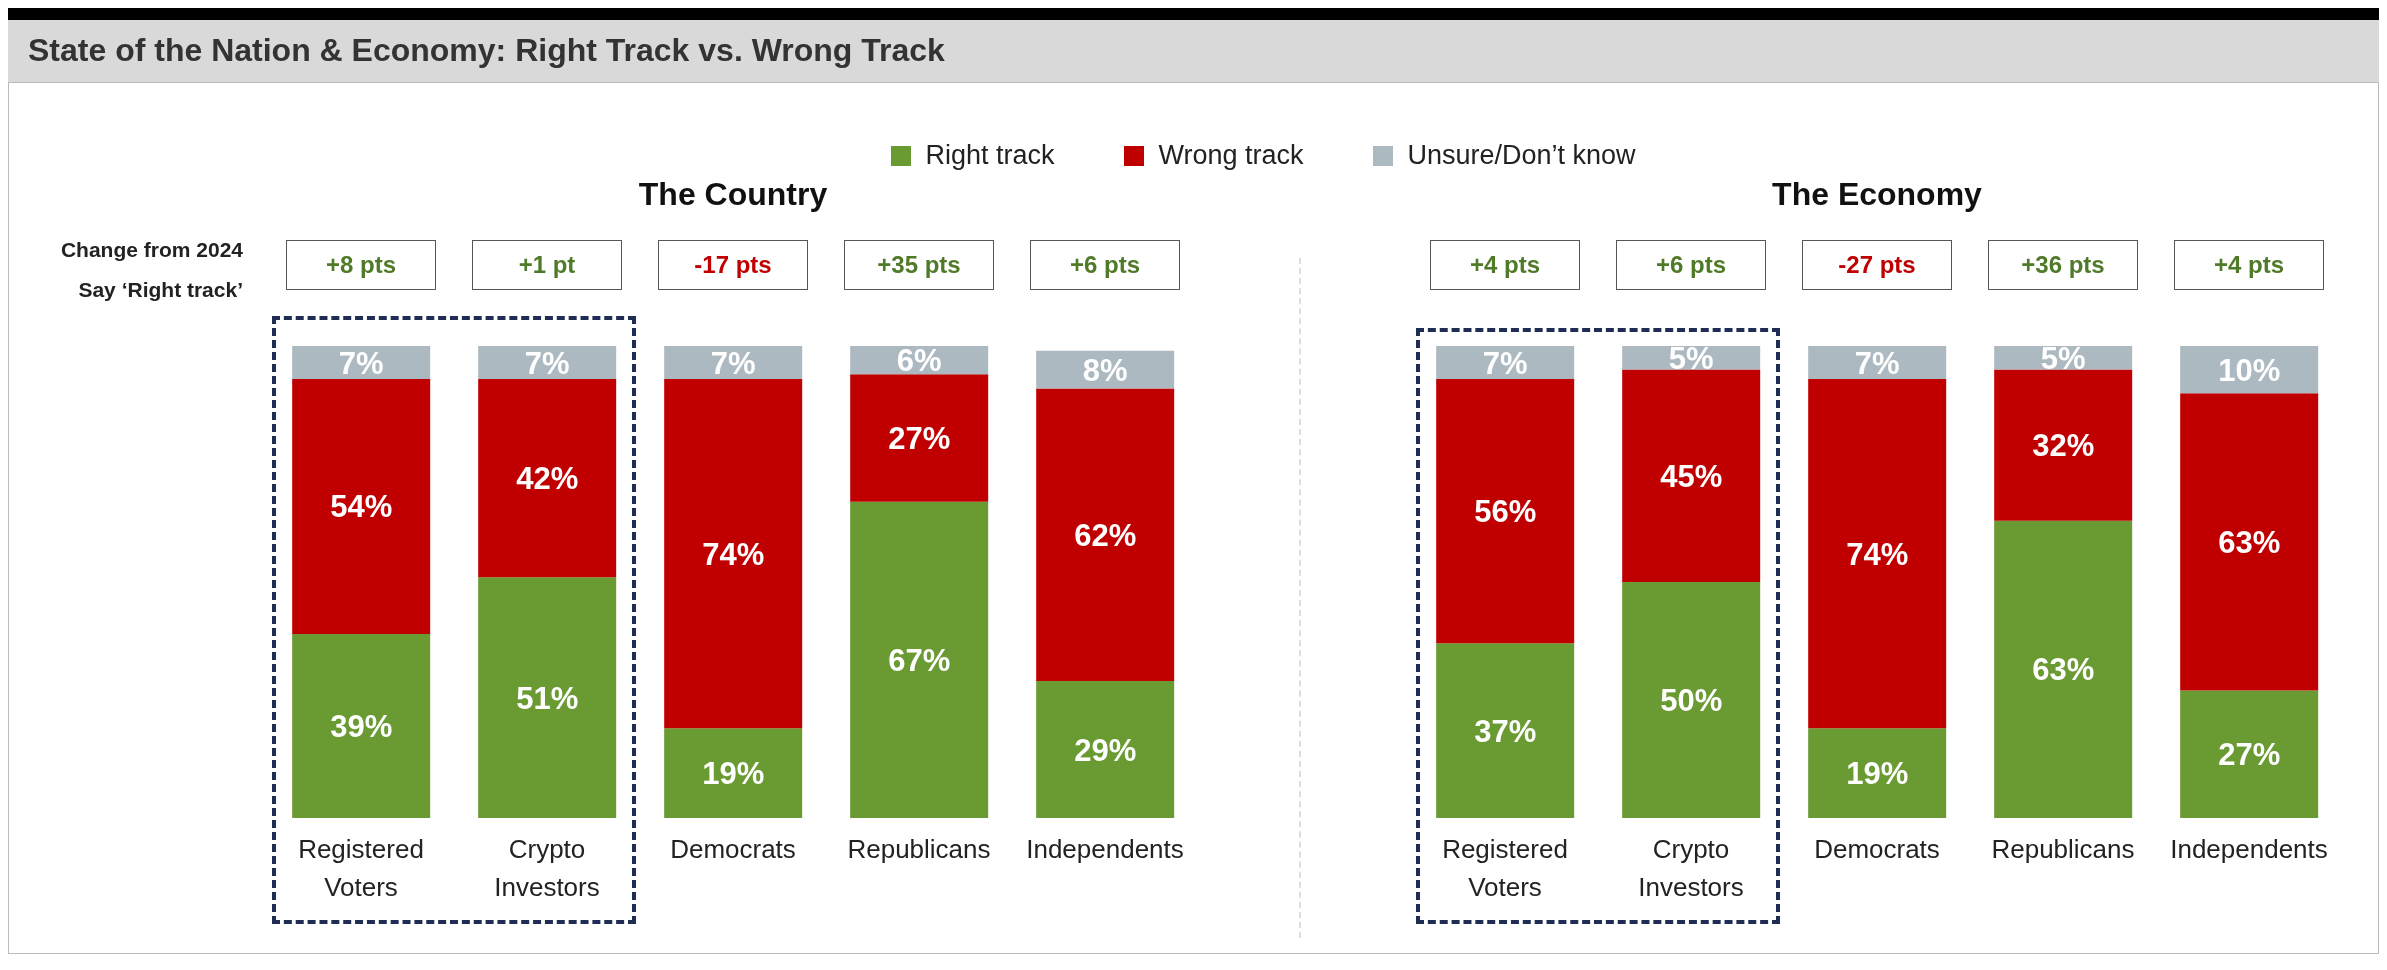 Image resolution: width=2387 pixels, height=970 pixels. What do you see at coordinates (547, 265) in the screenshot?
I see `text: +1 pt` at bounding box center [547, 265].